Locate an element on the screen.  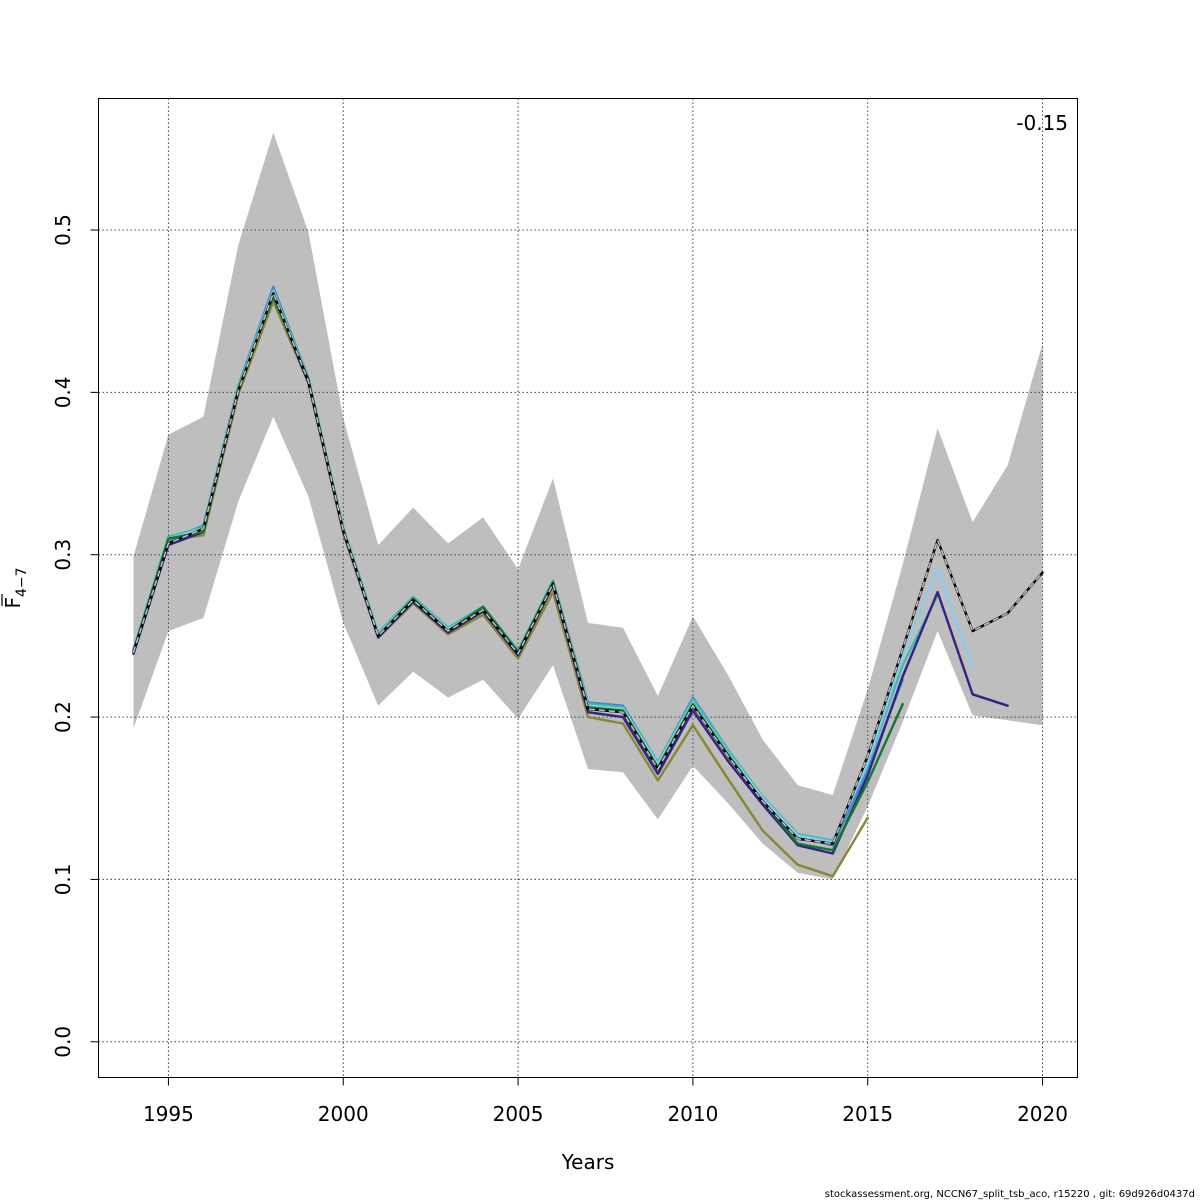
x-tick-label-2015: 2015 is located at coordinates (867, 1114).